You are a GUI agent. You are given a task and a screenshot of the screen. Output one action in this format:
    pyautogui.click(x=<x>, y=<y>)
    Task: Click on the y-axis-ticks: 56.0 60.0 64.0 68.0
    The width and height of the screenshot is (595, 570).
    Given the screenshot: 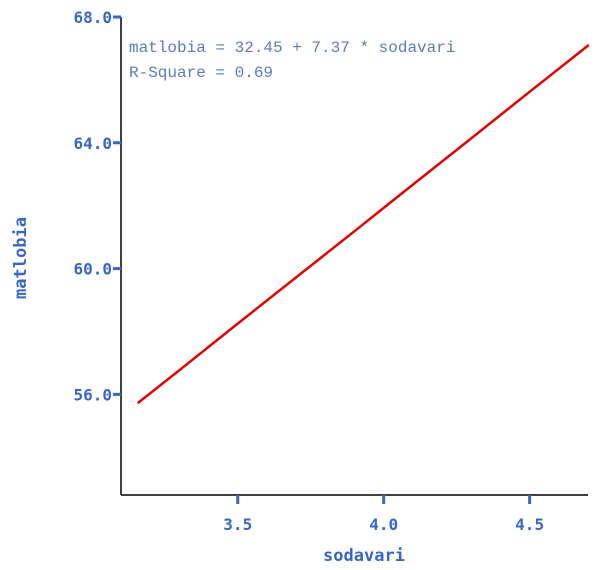 What is the action you would take?
    pyautogui.click(x=97, y=206)
    